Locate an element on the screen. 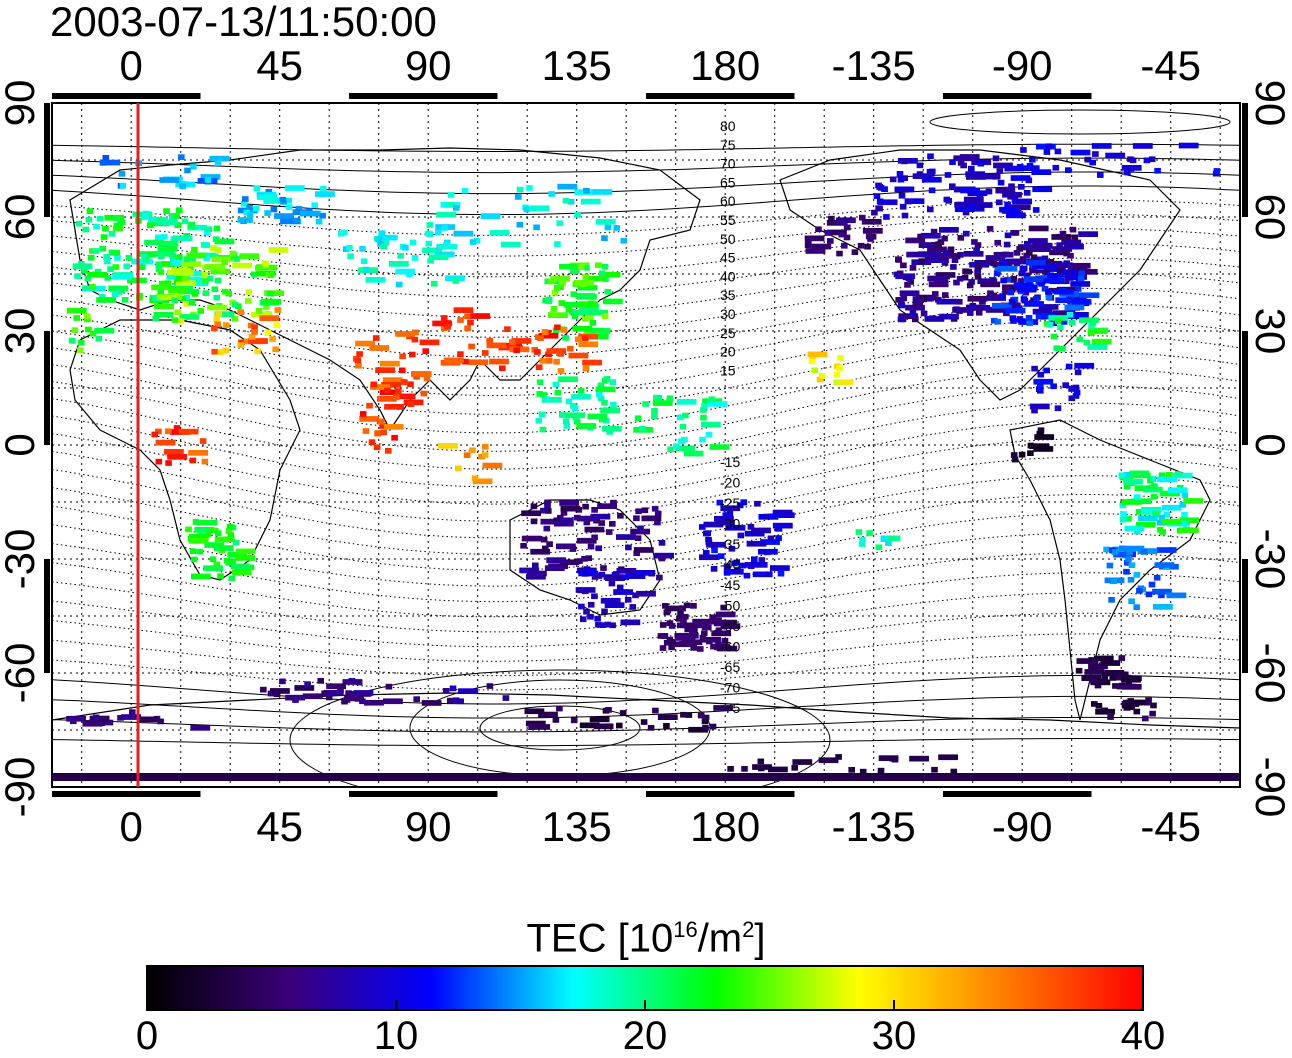  contour-label: 55 is located at coordinates (728, 220).